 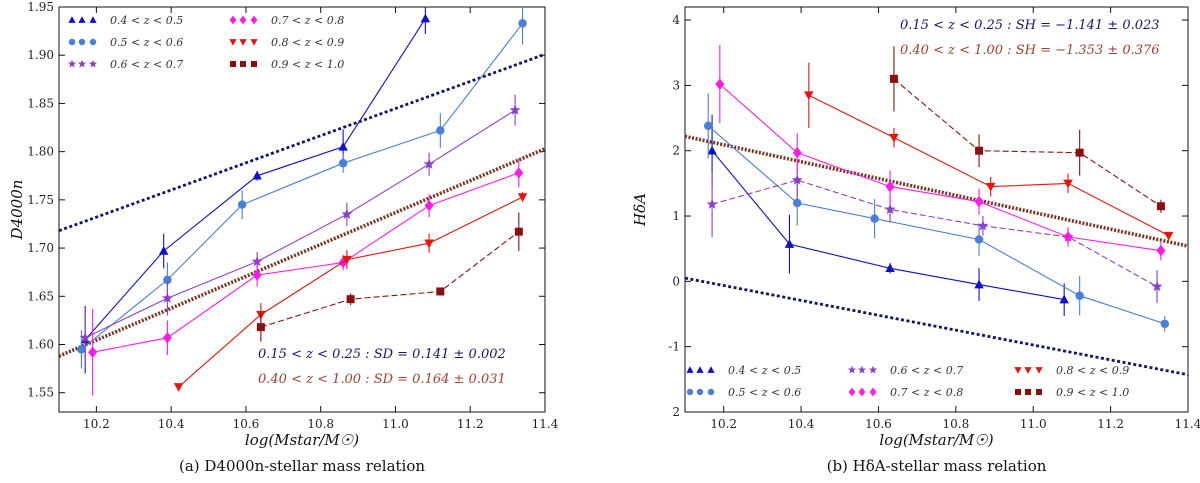 I want to click on fit-line-low-z, so click(x=936, y=326).